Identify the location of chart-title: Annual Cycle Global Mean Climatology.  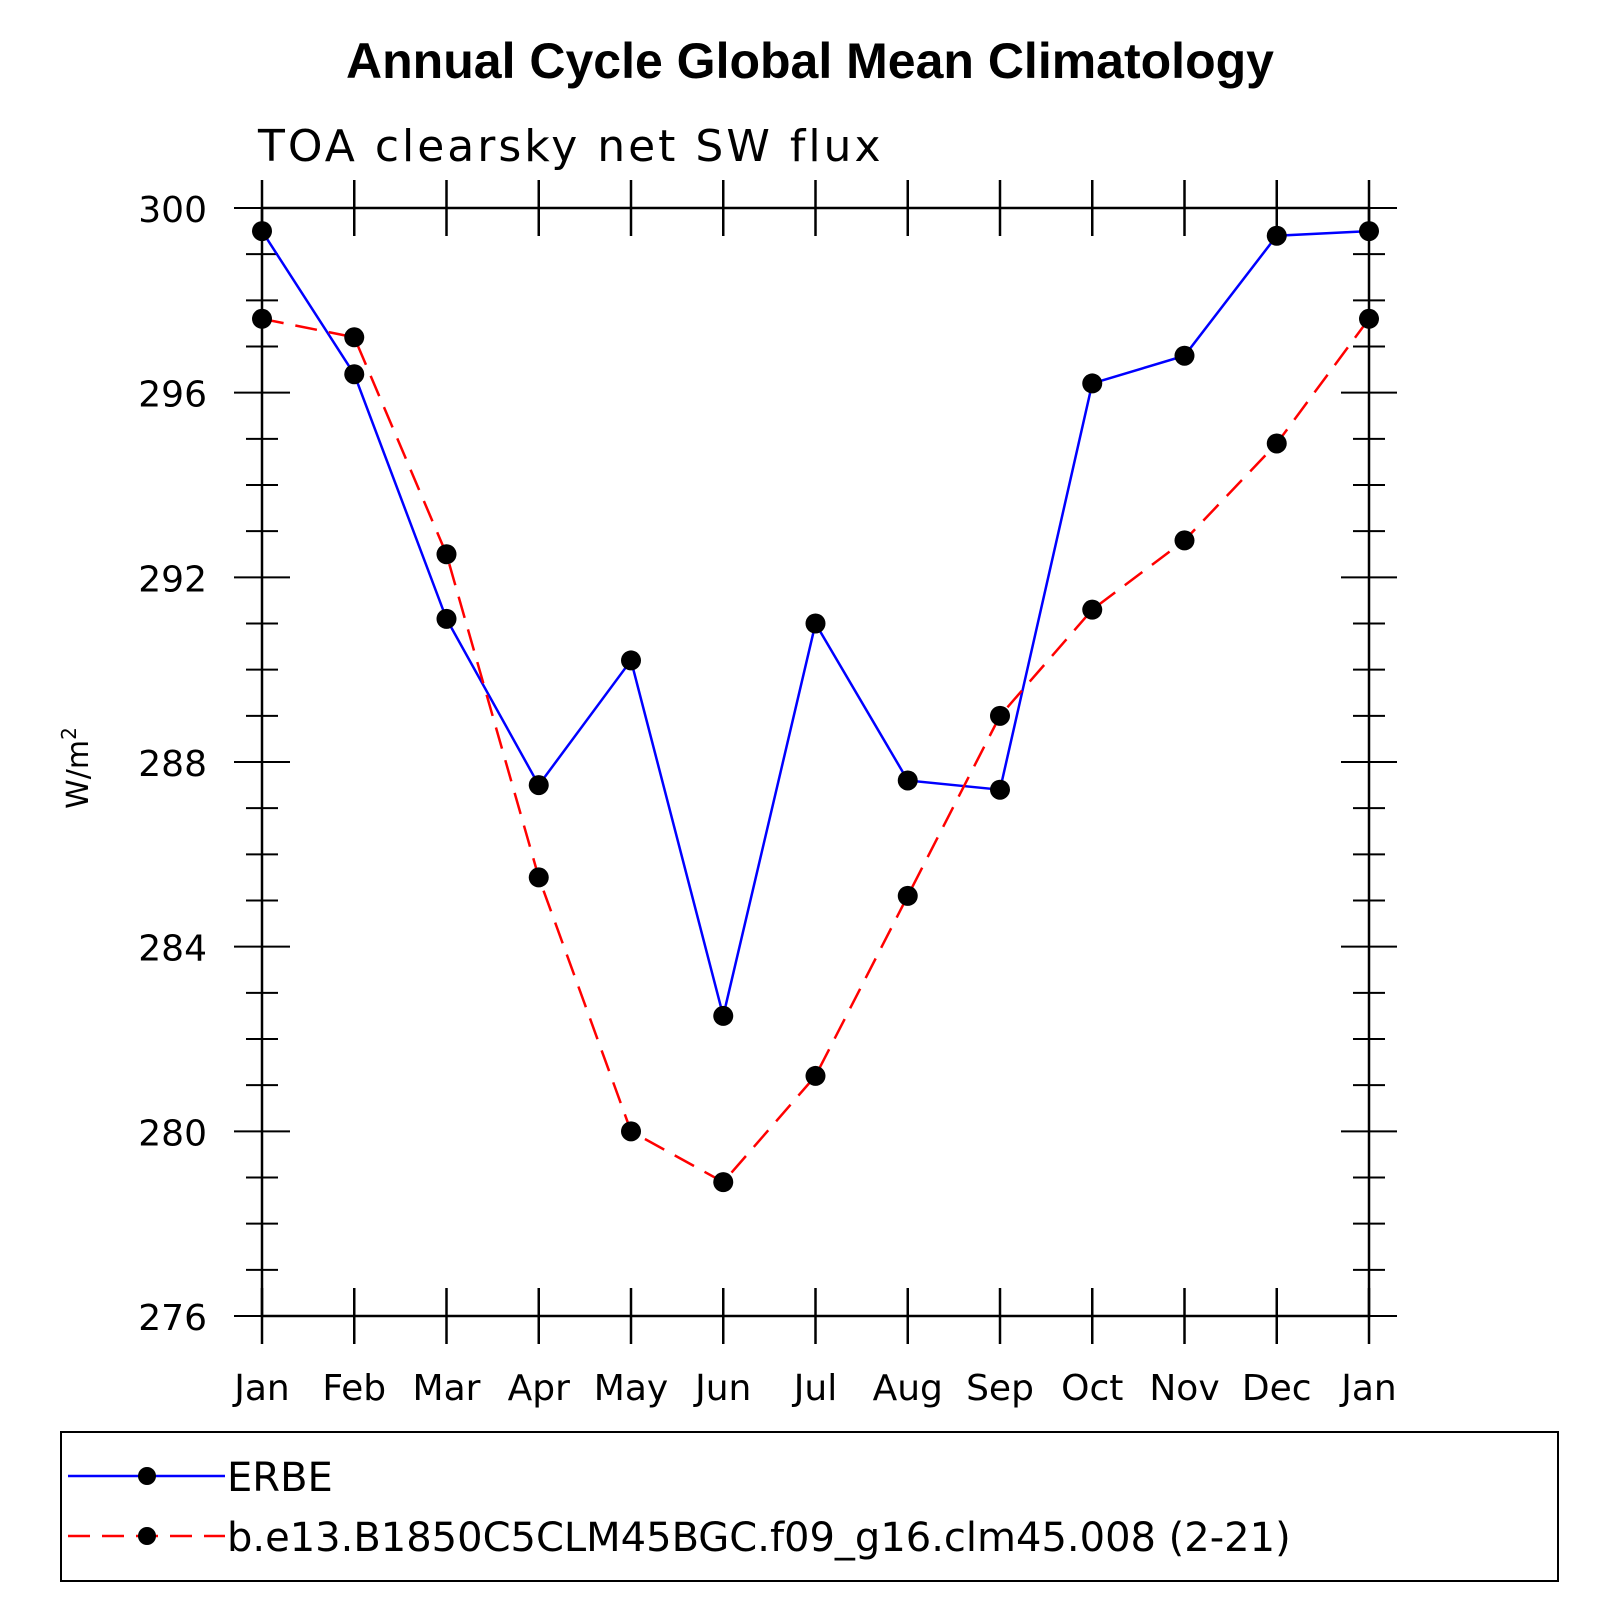
(810, 61).